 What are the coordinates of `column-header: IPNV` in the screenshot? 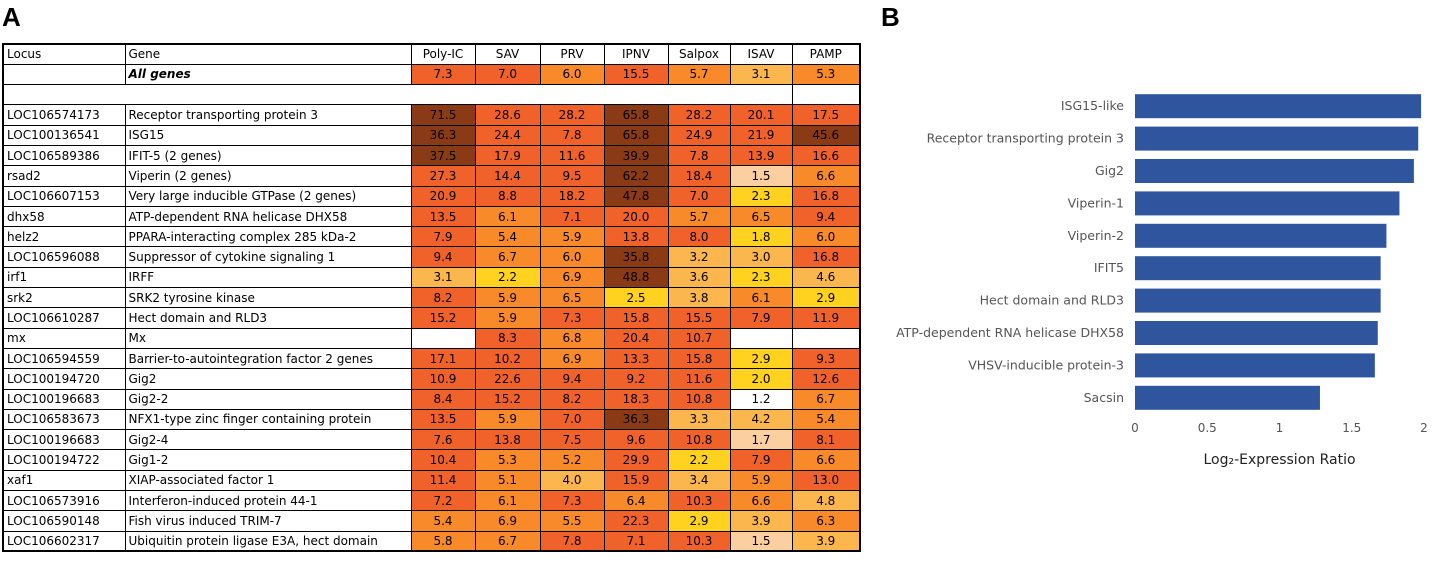 It's located at (636, 54).